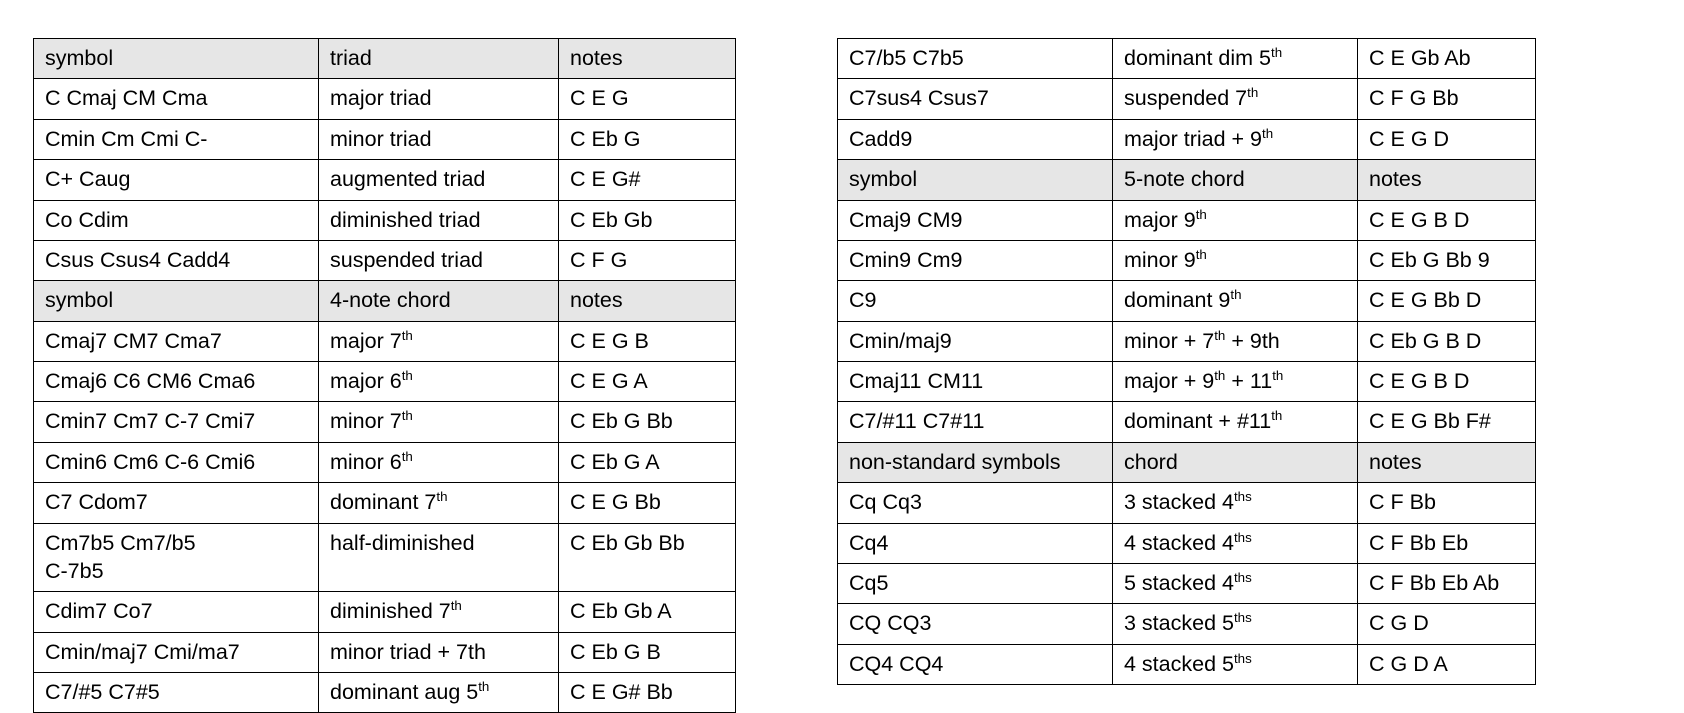 Image resolution: width=1684 pixels, height=713 pixels. Describe the element at coordinates (176, 422) in the screenshot. I see `cell-symbol: Cmin7 Cm7 C-7 Cmi7` at that location.